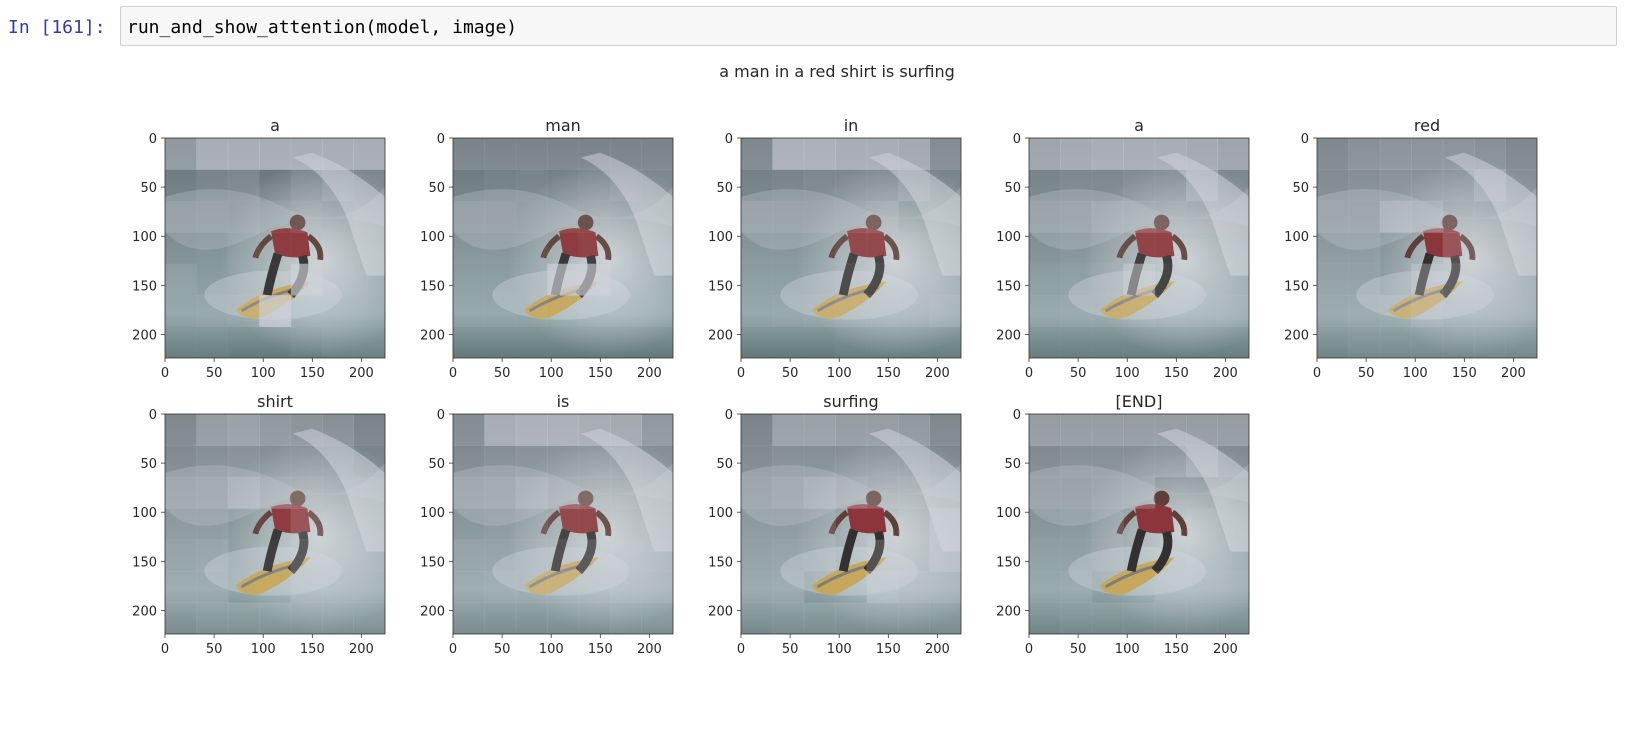 The height and width of the screenshot is (732, 1628). Describe the element at coordinates (600, 649) in the screenshot. I see `x-tick-label: 150` at that location.